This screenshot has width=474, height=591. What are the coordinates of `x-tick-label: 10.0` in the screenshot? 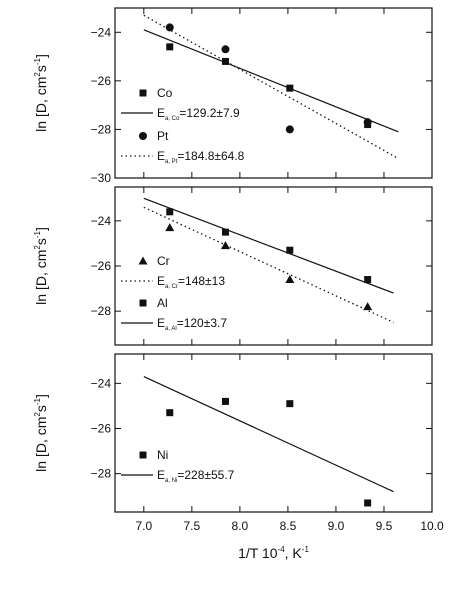 It's located at (432, 526).